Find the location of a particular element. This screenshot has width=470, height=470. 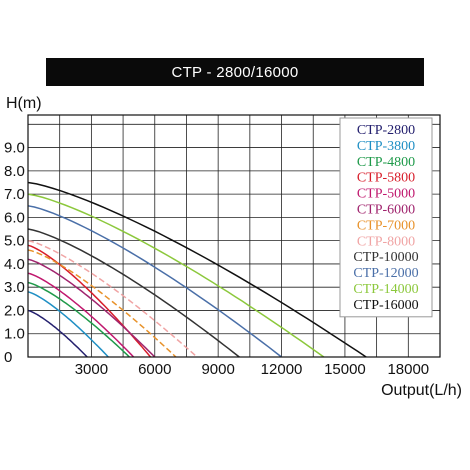

legend-entry-ctp-14000: CTP-14000 is located at coordinates (385, 289).